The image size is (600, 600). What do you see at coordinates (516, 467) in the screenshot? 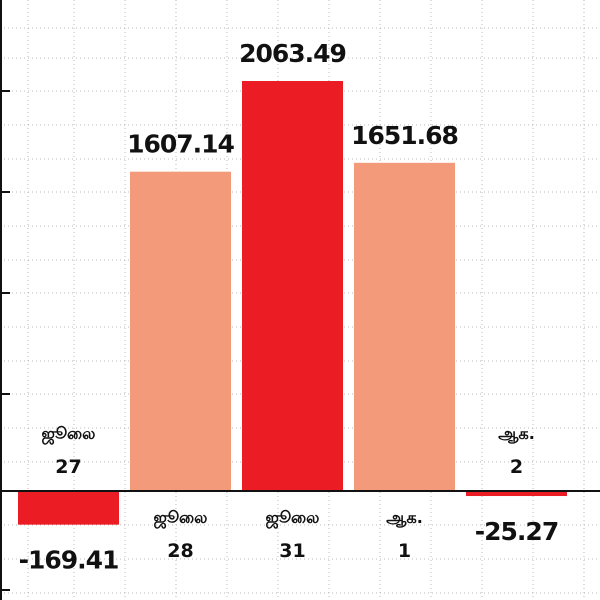
I see `category-label-day: 2` at bounding box center [516, 467].